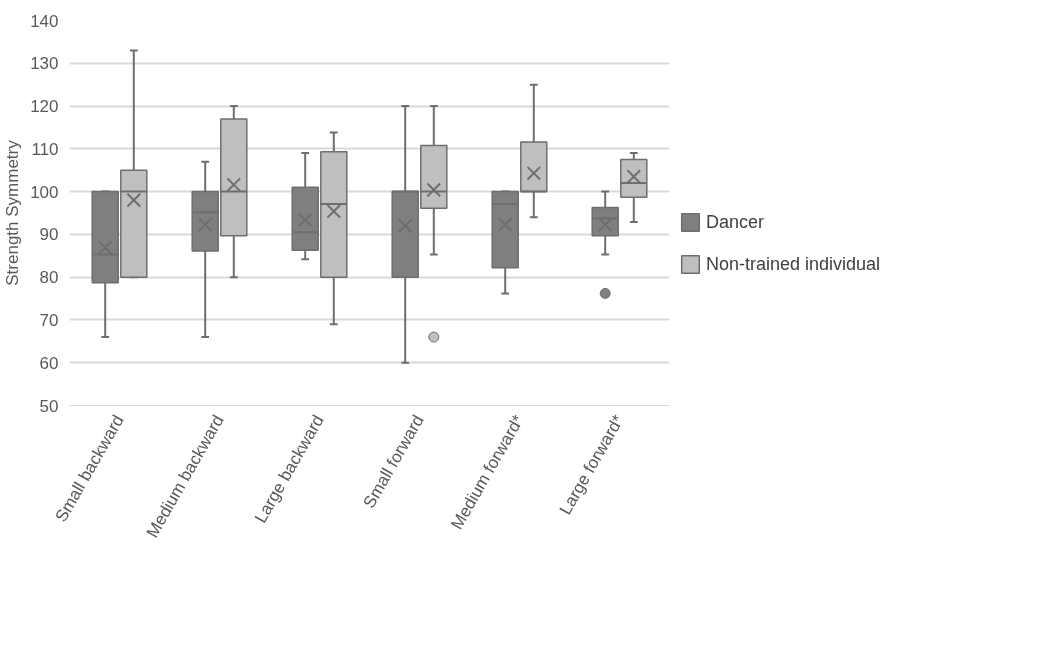 Image resolution: width=1053 pixels, height=659 pixels. What do you see at coordinates (44, 21) in the screenshot?
I see `y-tick-label: 140` at bounding box center [44, 21].